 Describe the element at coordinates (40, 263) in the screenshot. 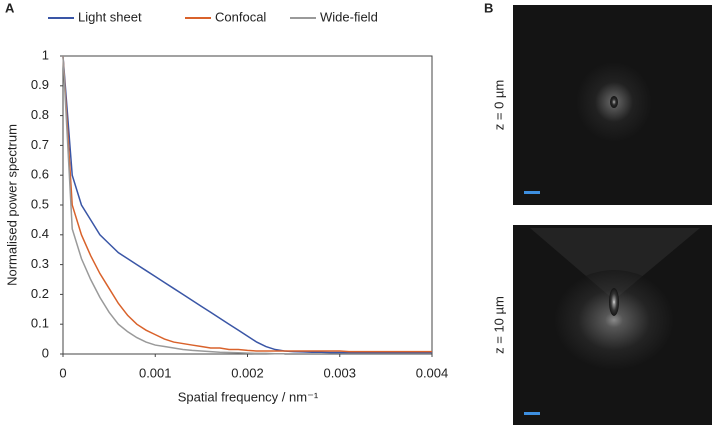

I see `y-tick-label: 0.3` at that location.